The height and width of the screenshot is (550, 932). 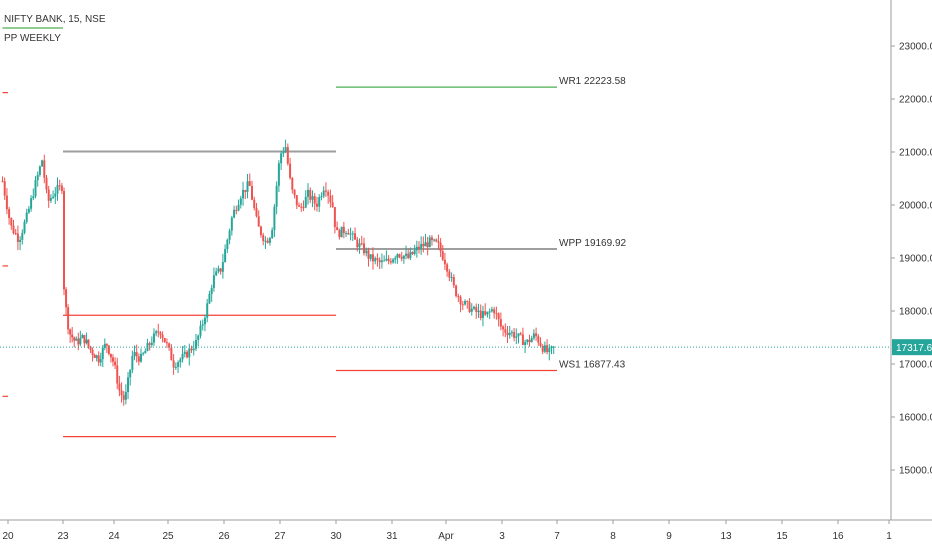 What do you see at coordinates (914, 348) in the screenshot?
I see `last-price-label: 17317.65` at bounding box center [914, 348].